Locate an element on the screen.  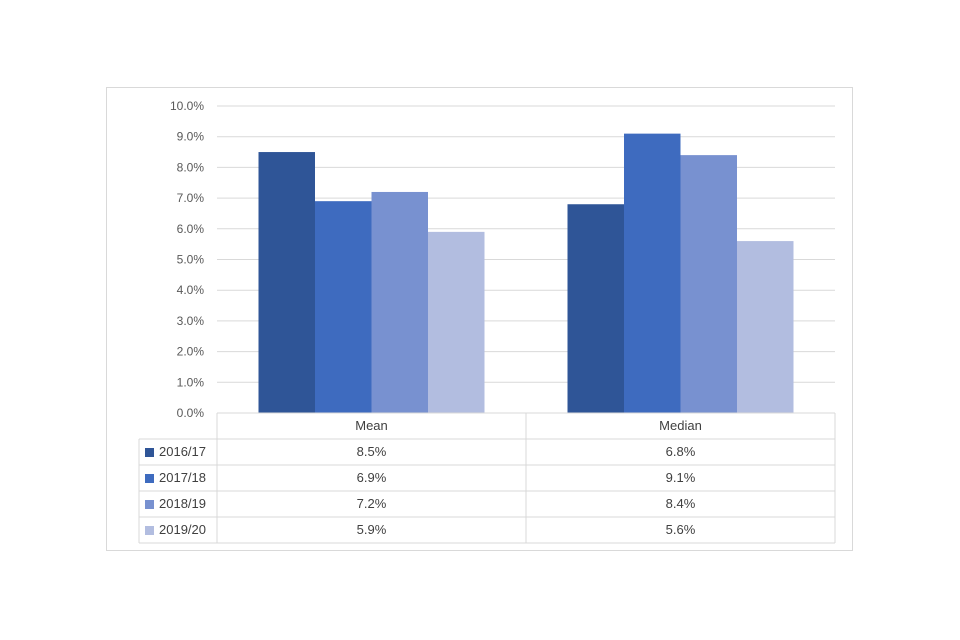
data-label: 9.1% is located at coordinates (681, 477).